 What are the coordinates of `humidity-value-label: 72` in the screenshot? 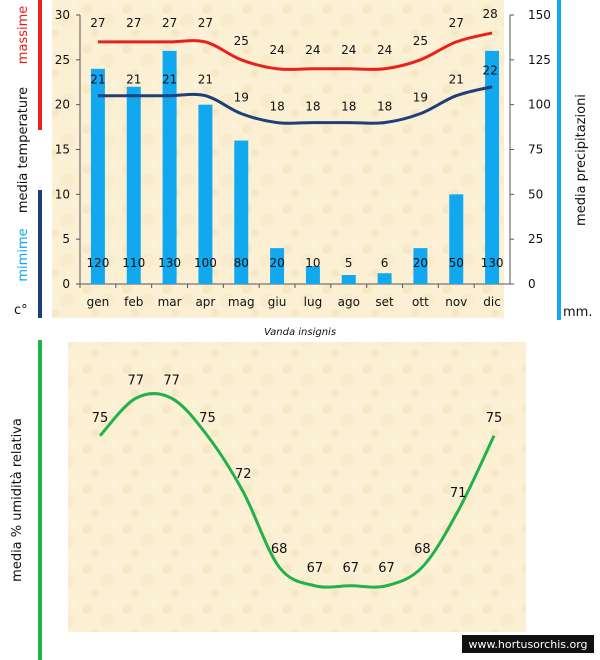 It's located at (243, 474).